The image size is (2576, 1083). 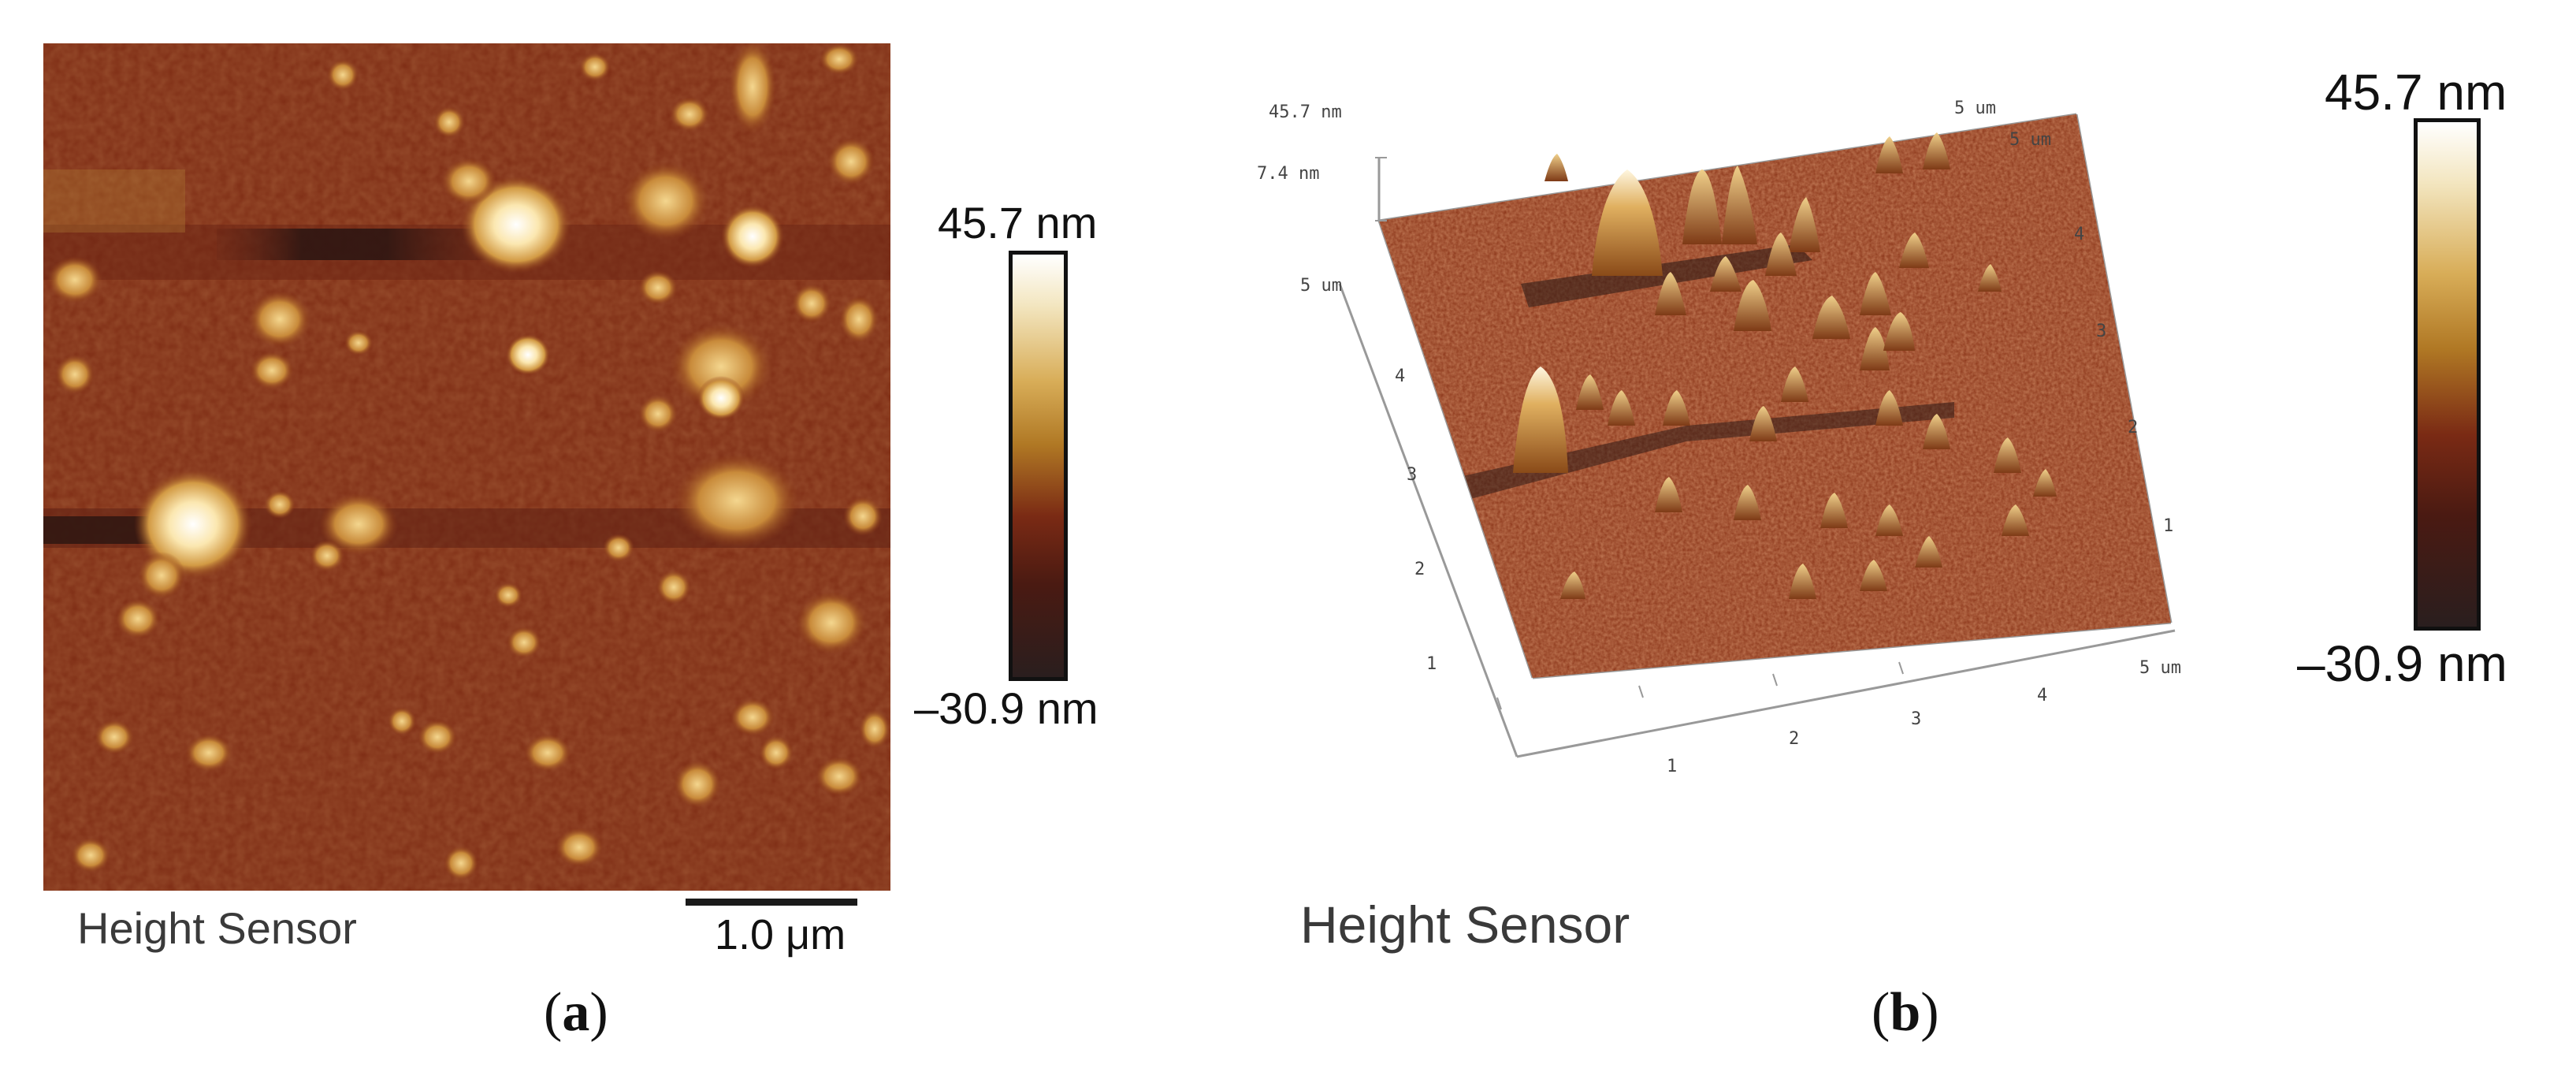 I want to click on x-tick-2: 2, so click(x=1794, y=739).